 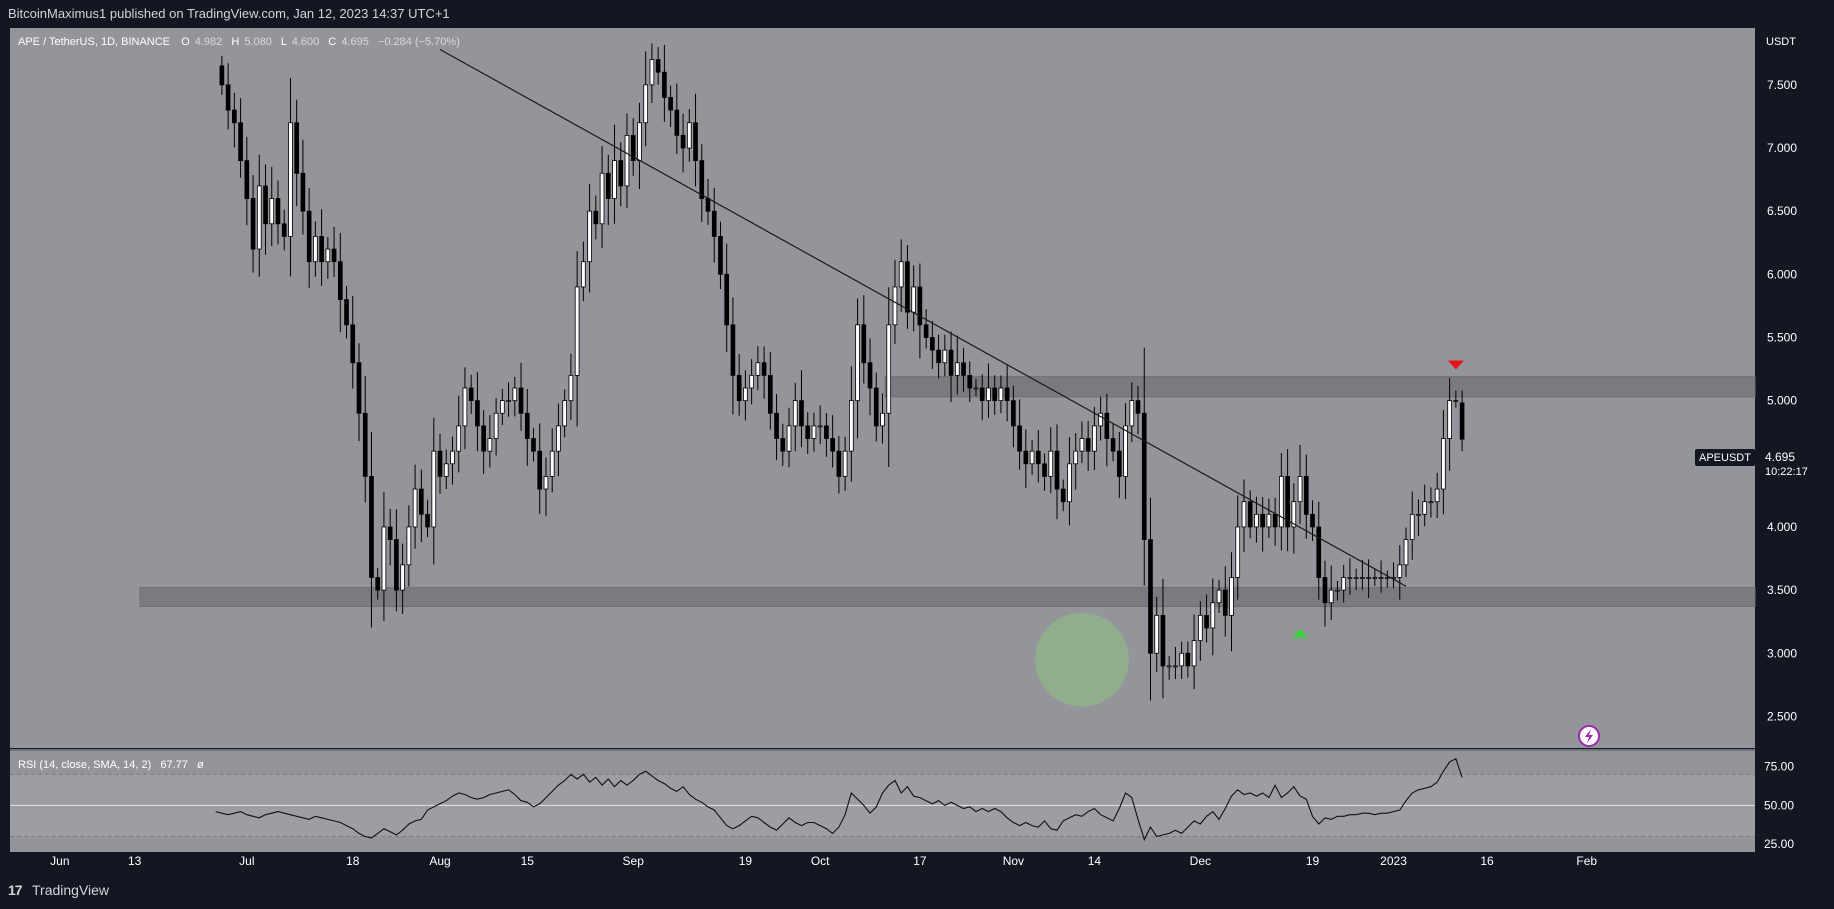 What do you see at coordinates (1200, 861) in the screenshot?
I see `time-tick-label: Dec` at bounding box center [1200, 861].